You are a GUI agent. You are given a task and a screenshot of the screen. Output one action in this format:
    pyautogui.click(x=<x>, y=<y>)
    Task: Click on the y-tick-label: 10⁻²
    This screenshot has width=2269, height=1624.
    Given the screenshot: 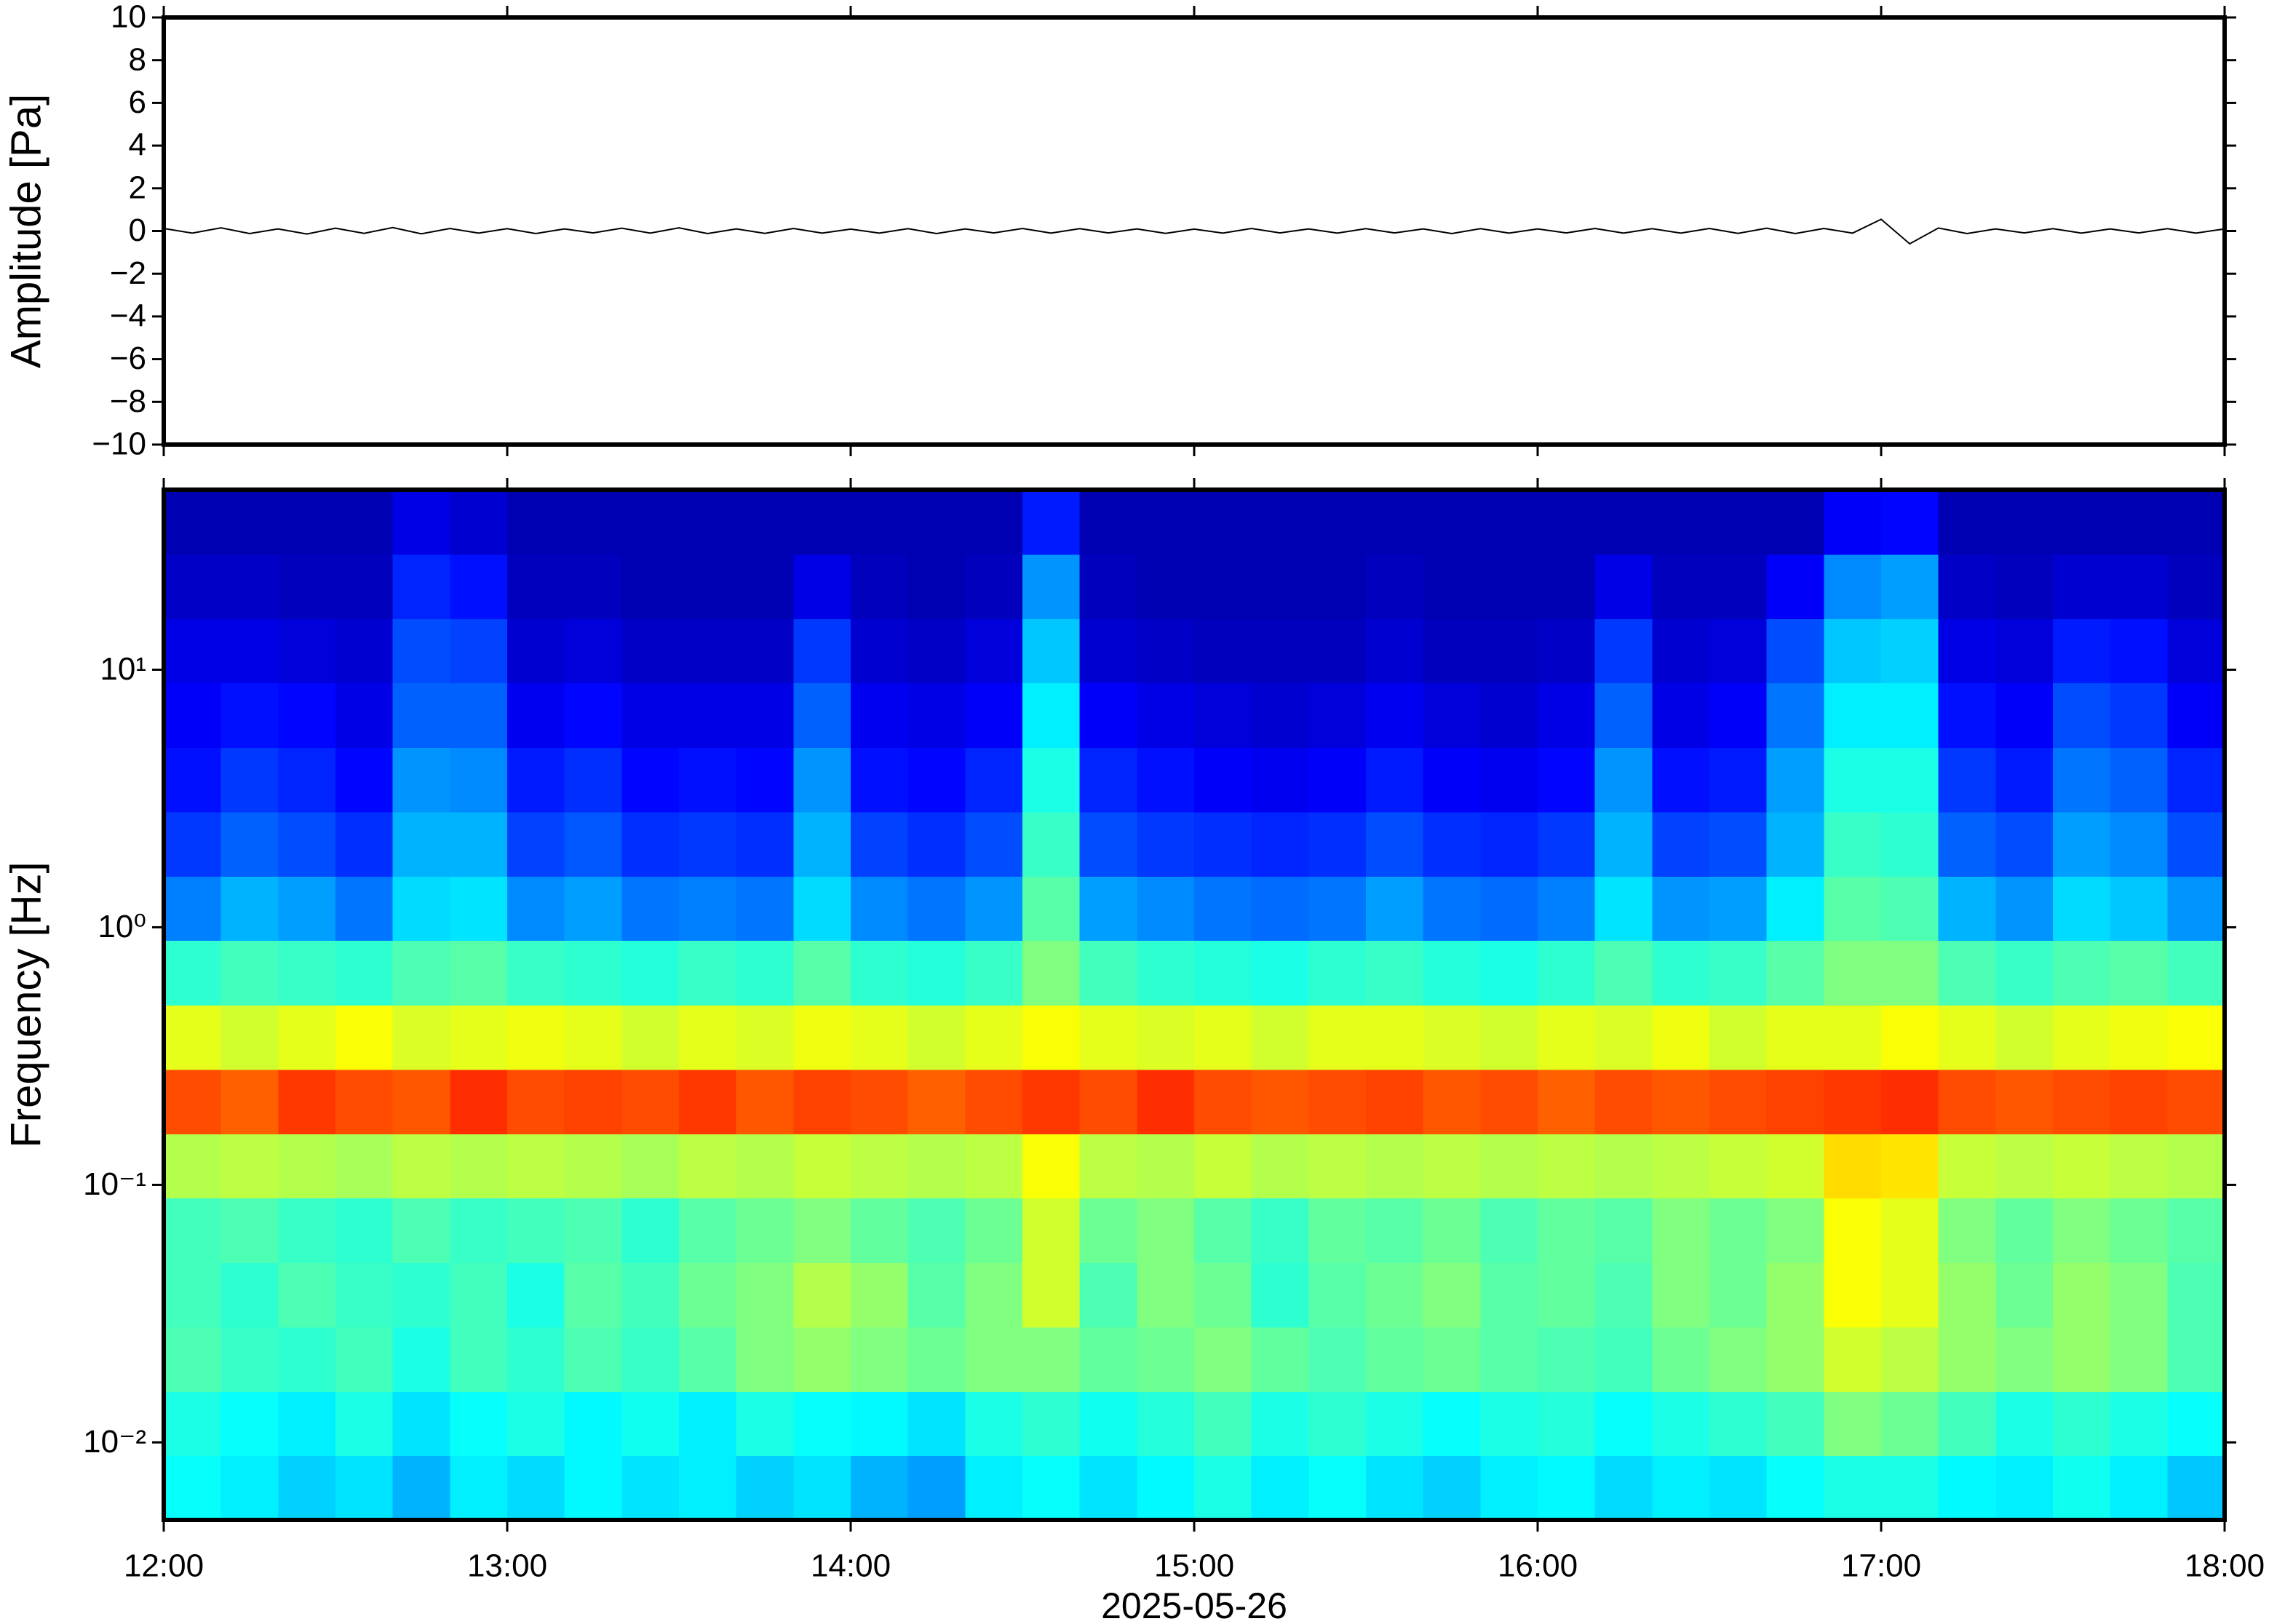 What is the action you would take?
    pyautogui.click(x=115, y=1442)
    